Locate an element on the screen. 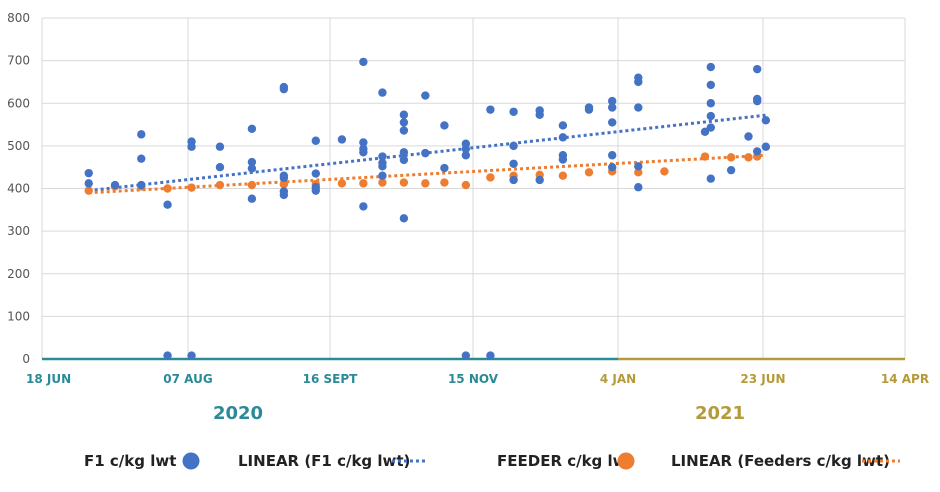  legend-label: F1 c/kg lwt is located at coordinates (130, 461).